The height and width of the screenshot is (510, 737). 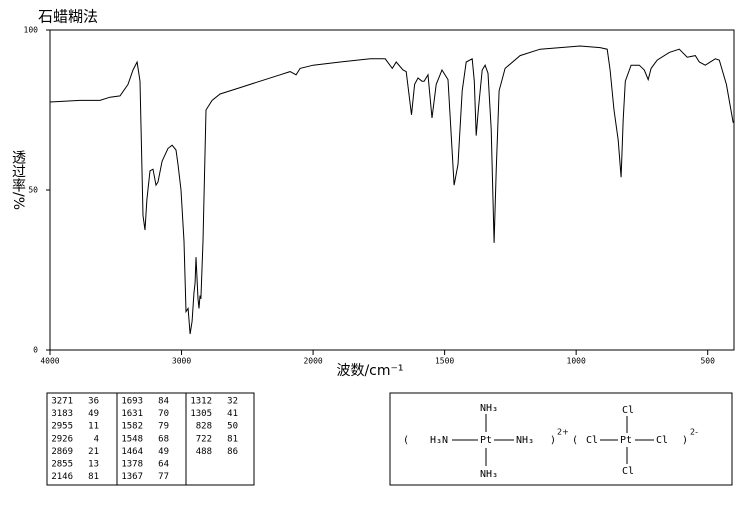 What do you see at coordinates (181, 361) in the screenshot?
I see `x-tick-label: 3000` at bounding box center [181, 361].